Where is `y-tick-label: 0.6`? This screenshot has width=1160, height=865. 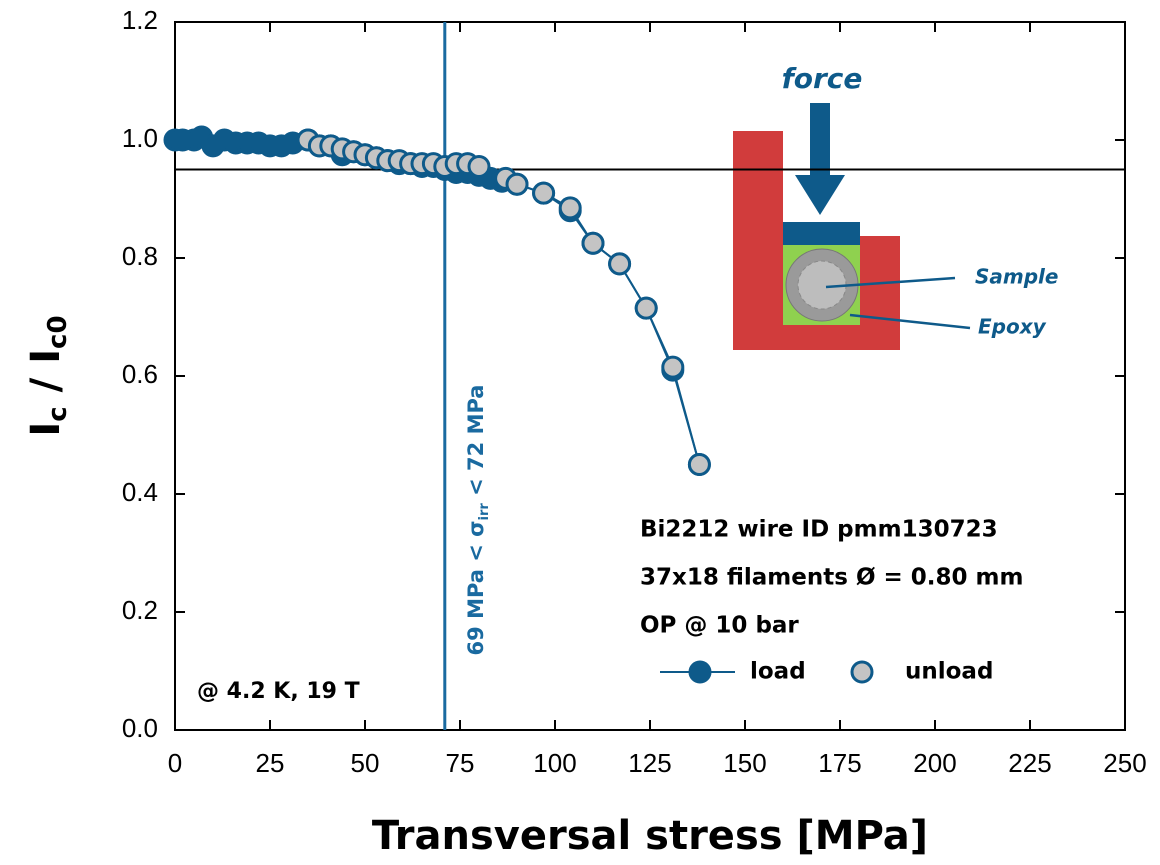 y-tick-label: 0.6 is located at coordinates (140, 374).